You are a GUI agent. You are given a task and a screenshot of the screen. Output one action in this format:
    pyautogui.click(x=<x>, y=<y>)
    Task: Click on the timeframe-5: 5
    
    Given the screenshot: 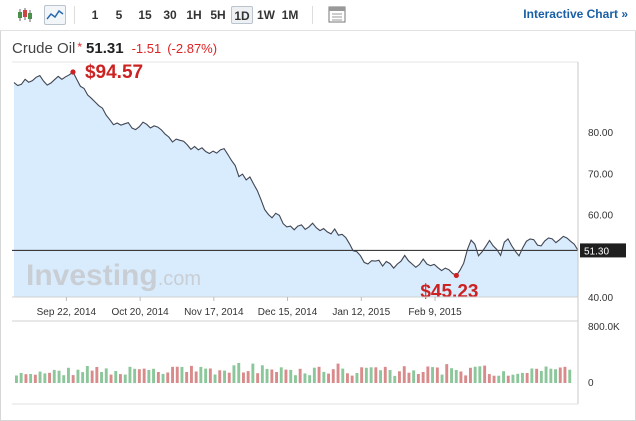 What is the action you would take?
    pyautogui.click(x=119, y=15)
    